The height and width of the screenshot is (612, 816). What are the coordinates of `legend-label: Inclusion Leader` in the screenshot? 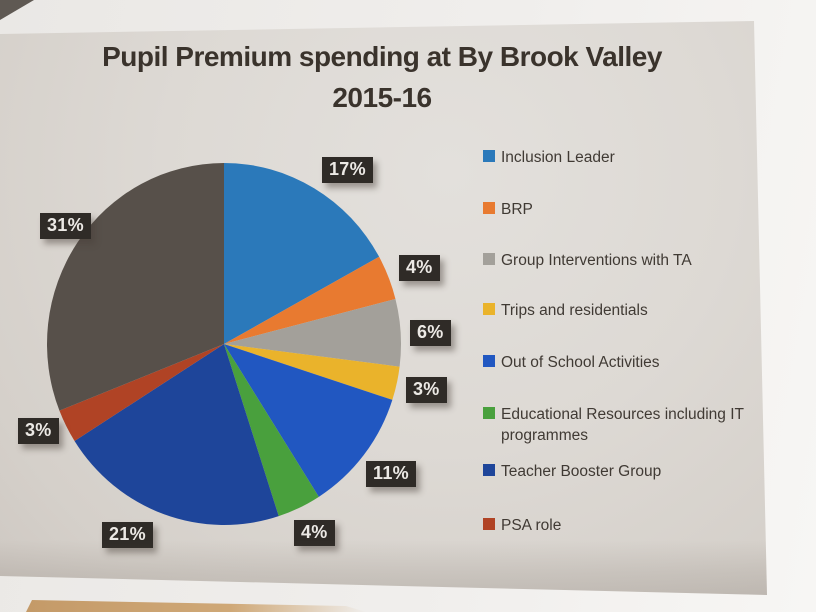 It's located at (558, 157).